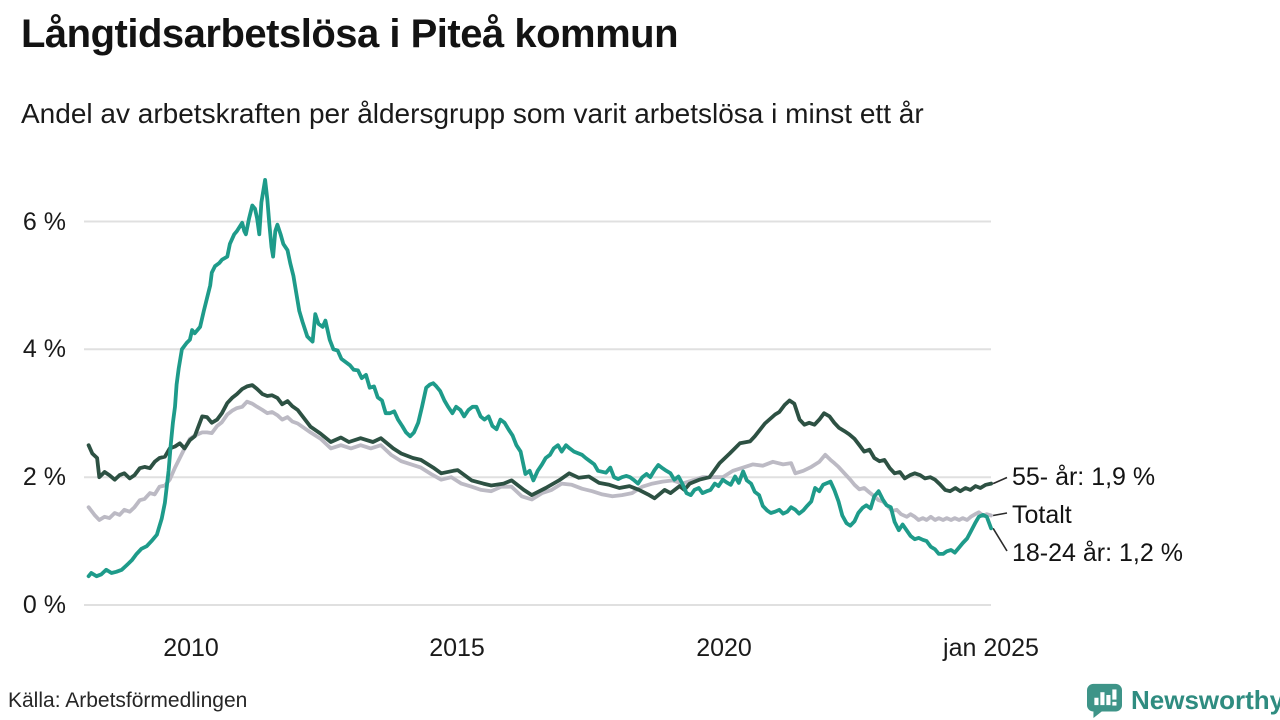 This screenshot has width=1280, height=720. Describe the element at coordinates (1097, 553) in the screenshot. I see `series-label-18-24: 18-24 år: 1,2 %` at that location.